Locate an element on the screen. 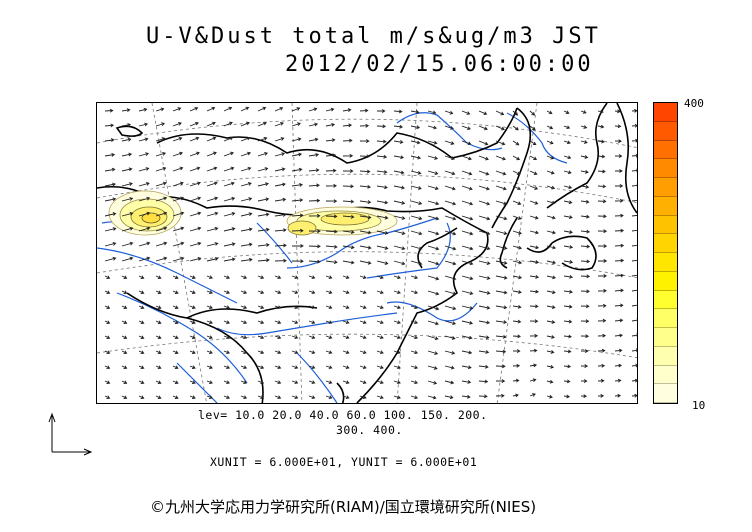  vector-unit-label: XUNIT = 6.000E+01, YUNIT = 6.000E+01 is located at coordinates (344, 462).